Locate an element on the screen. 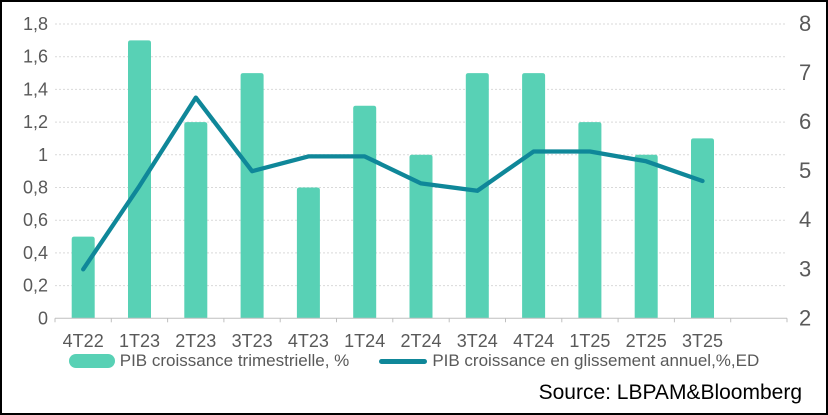  x-tick-label: 1T24 is located at coordinates (364, 341).